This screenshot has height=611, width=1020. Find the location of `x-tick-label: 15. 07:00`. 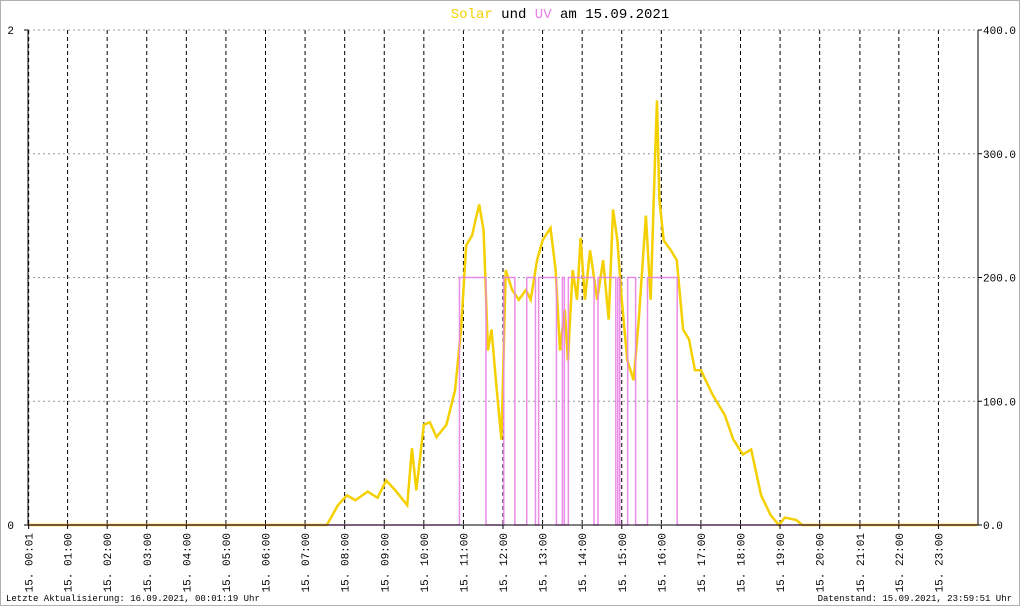

x-tick-label: 15. 07:00 is located at coordinates (307, 562).